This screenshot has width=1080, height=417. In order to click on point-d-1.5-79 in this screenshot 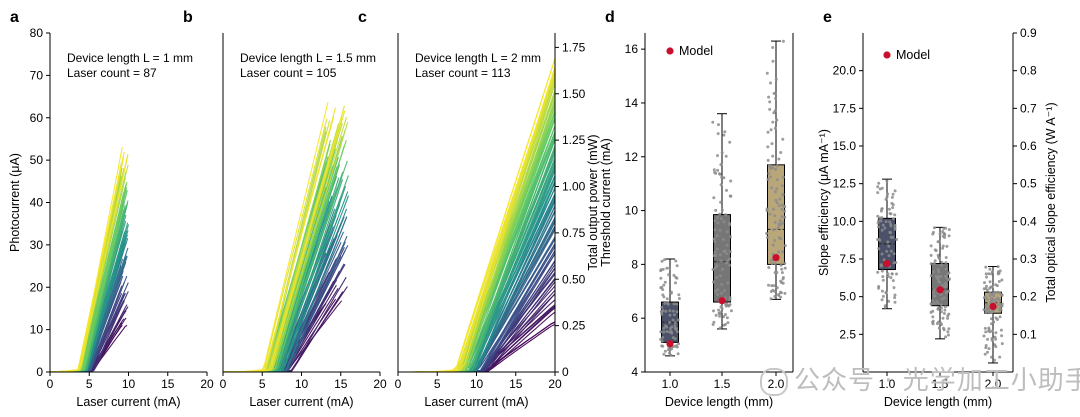, I will do `click(720, 214)`.